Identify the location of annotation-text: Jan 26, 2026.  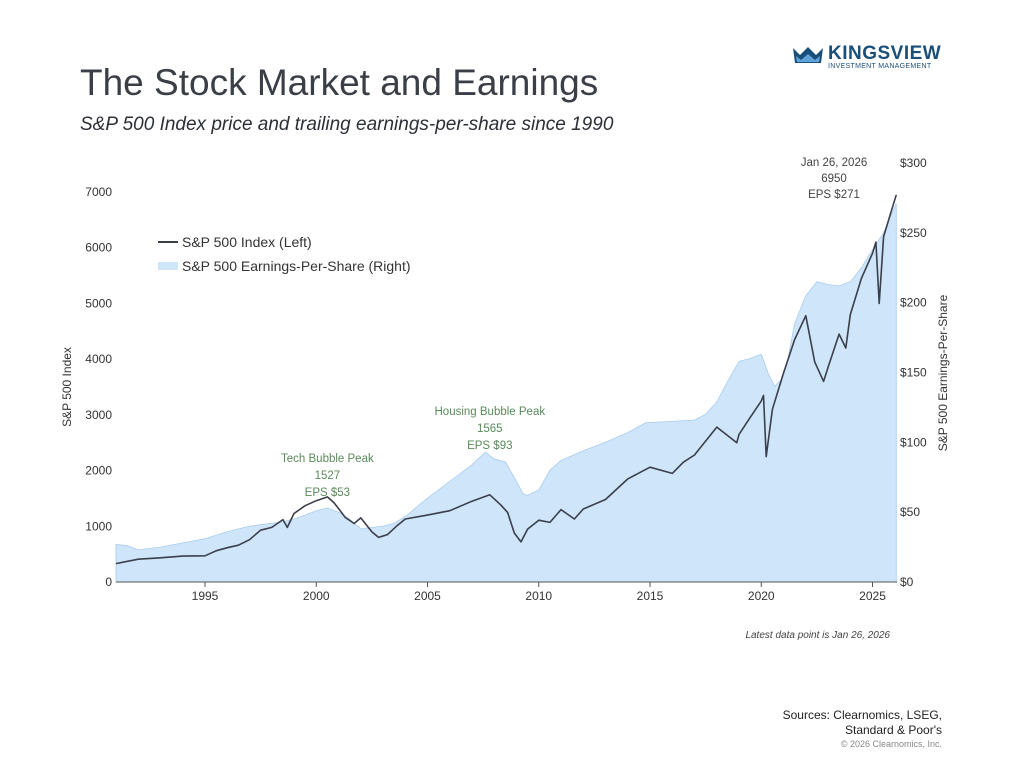
(834, 163).